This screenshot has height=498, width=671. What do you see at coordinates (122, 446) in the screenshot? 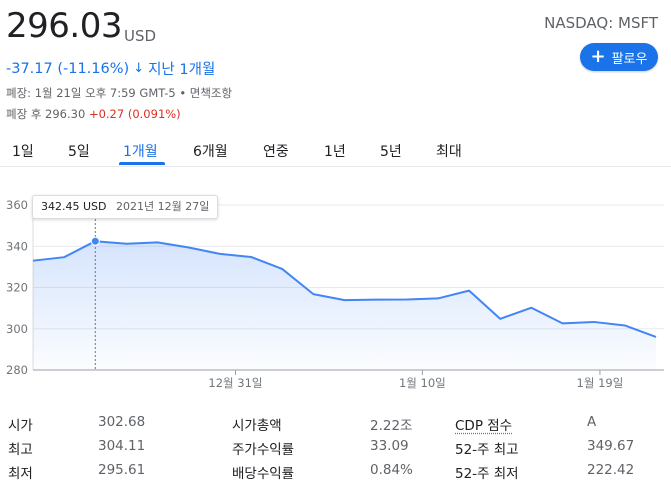
I see `stat-value: 304.11` at bounding box center [122, 446].